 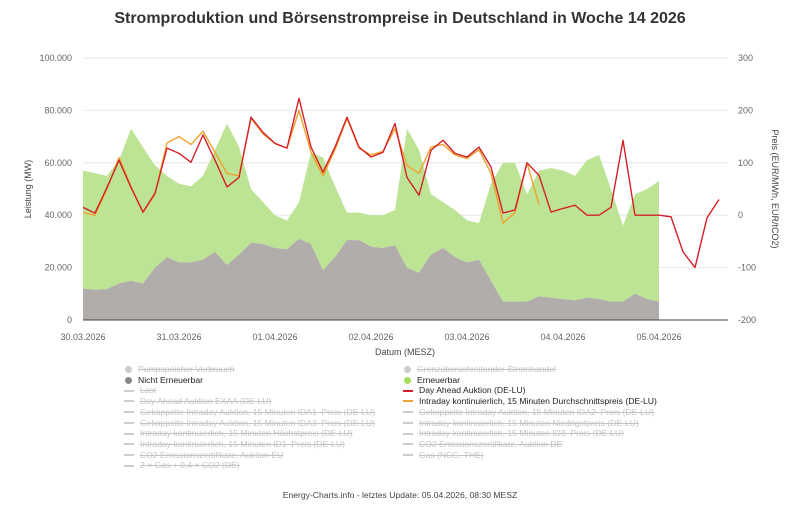 What do you see at coordinates (451, 454) in the screenshot?
I see `legend-label: Gas (NCG, THE)` at bounding box center [451, 454].